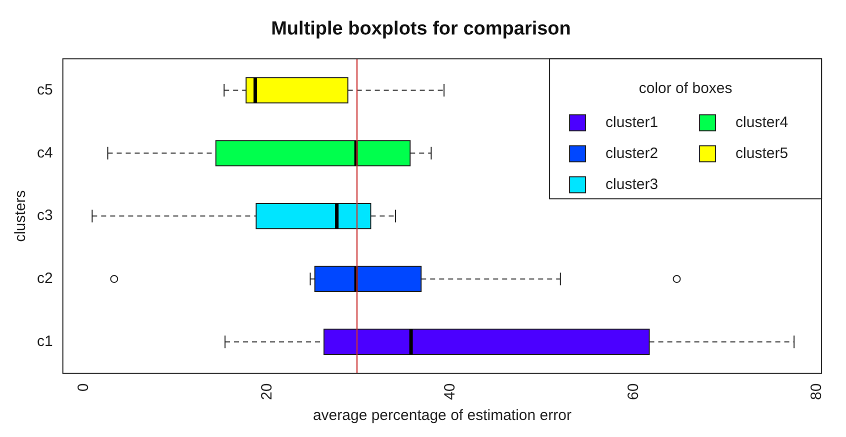  What do you see at coordinates (45, 341) in the screenshot?
I see `y-tick-label: c1` at bounding box center [45, 341].